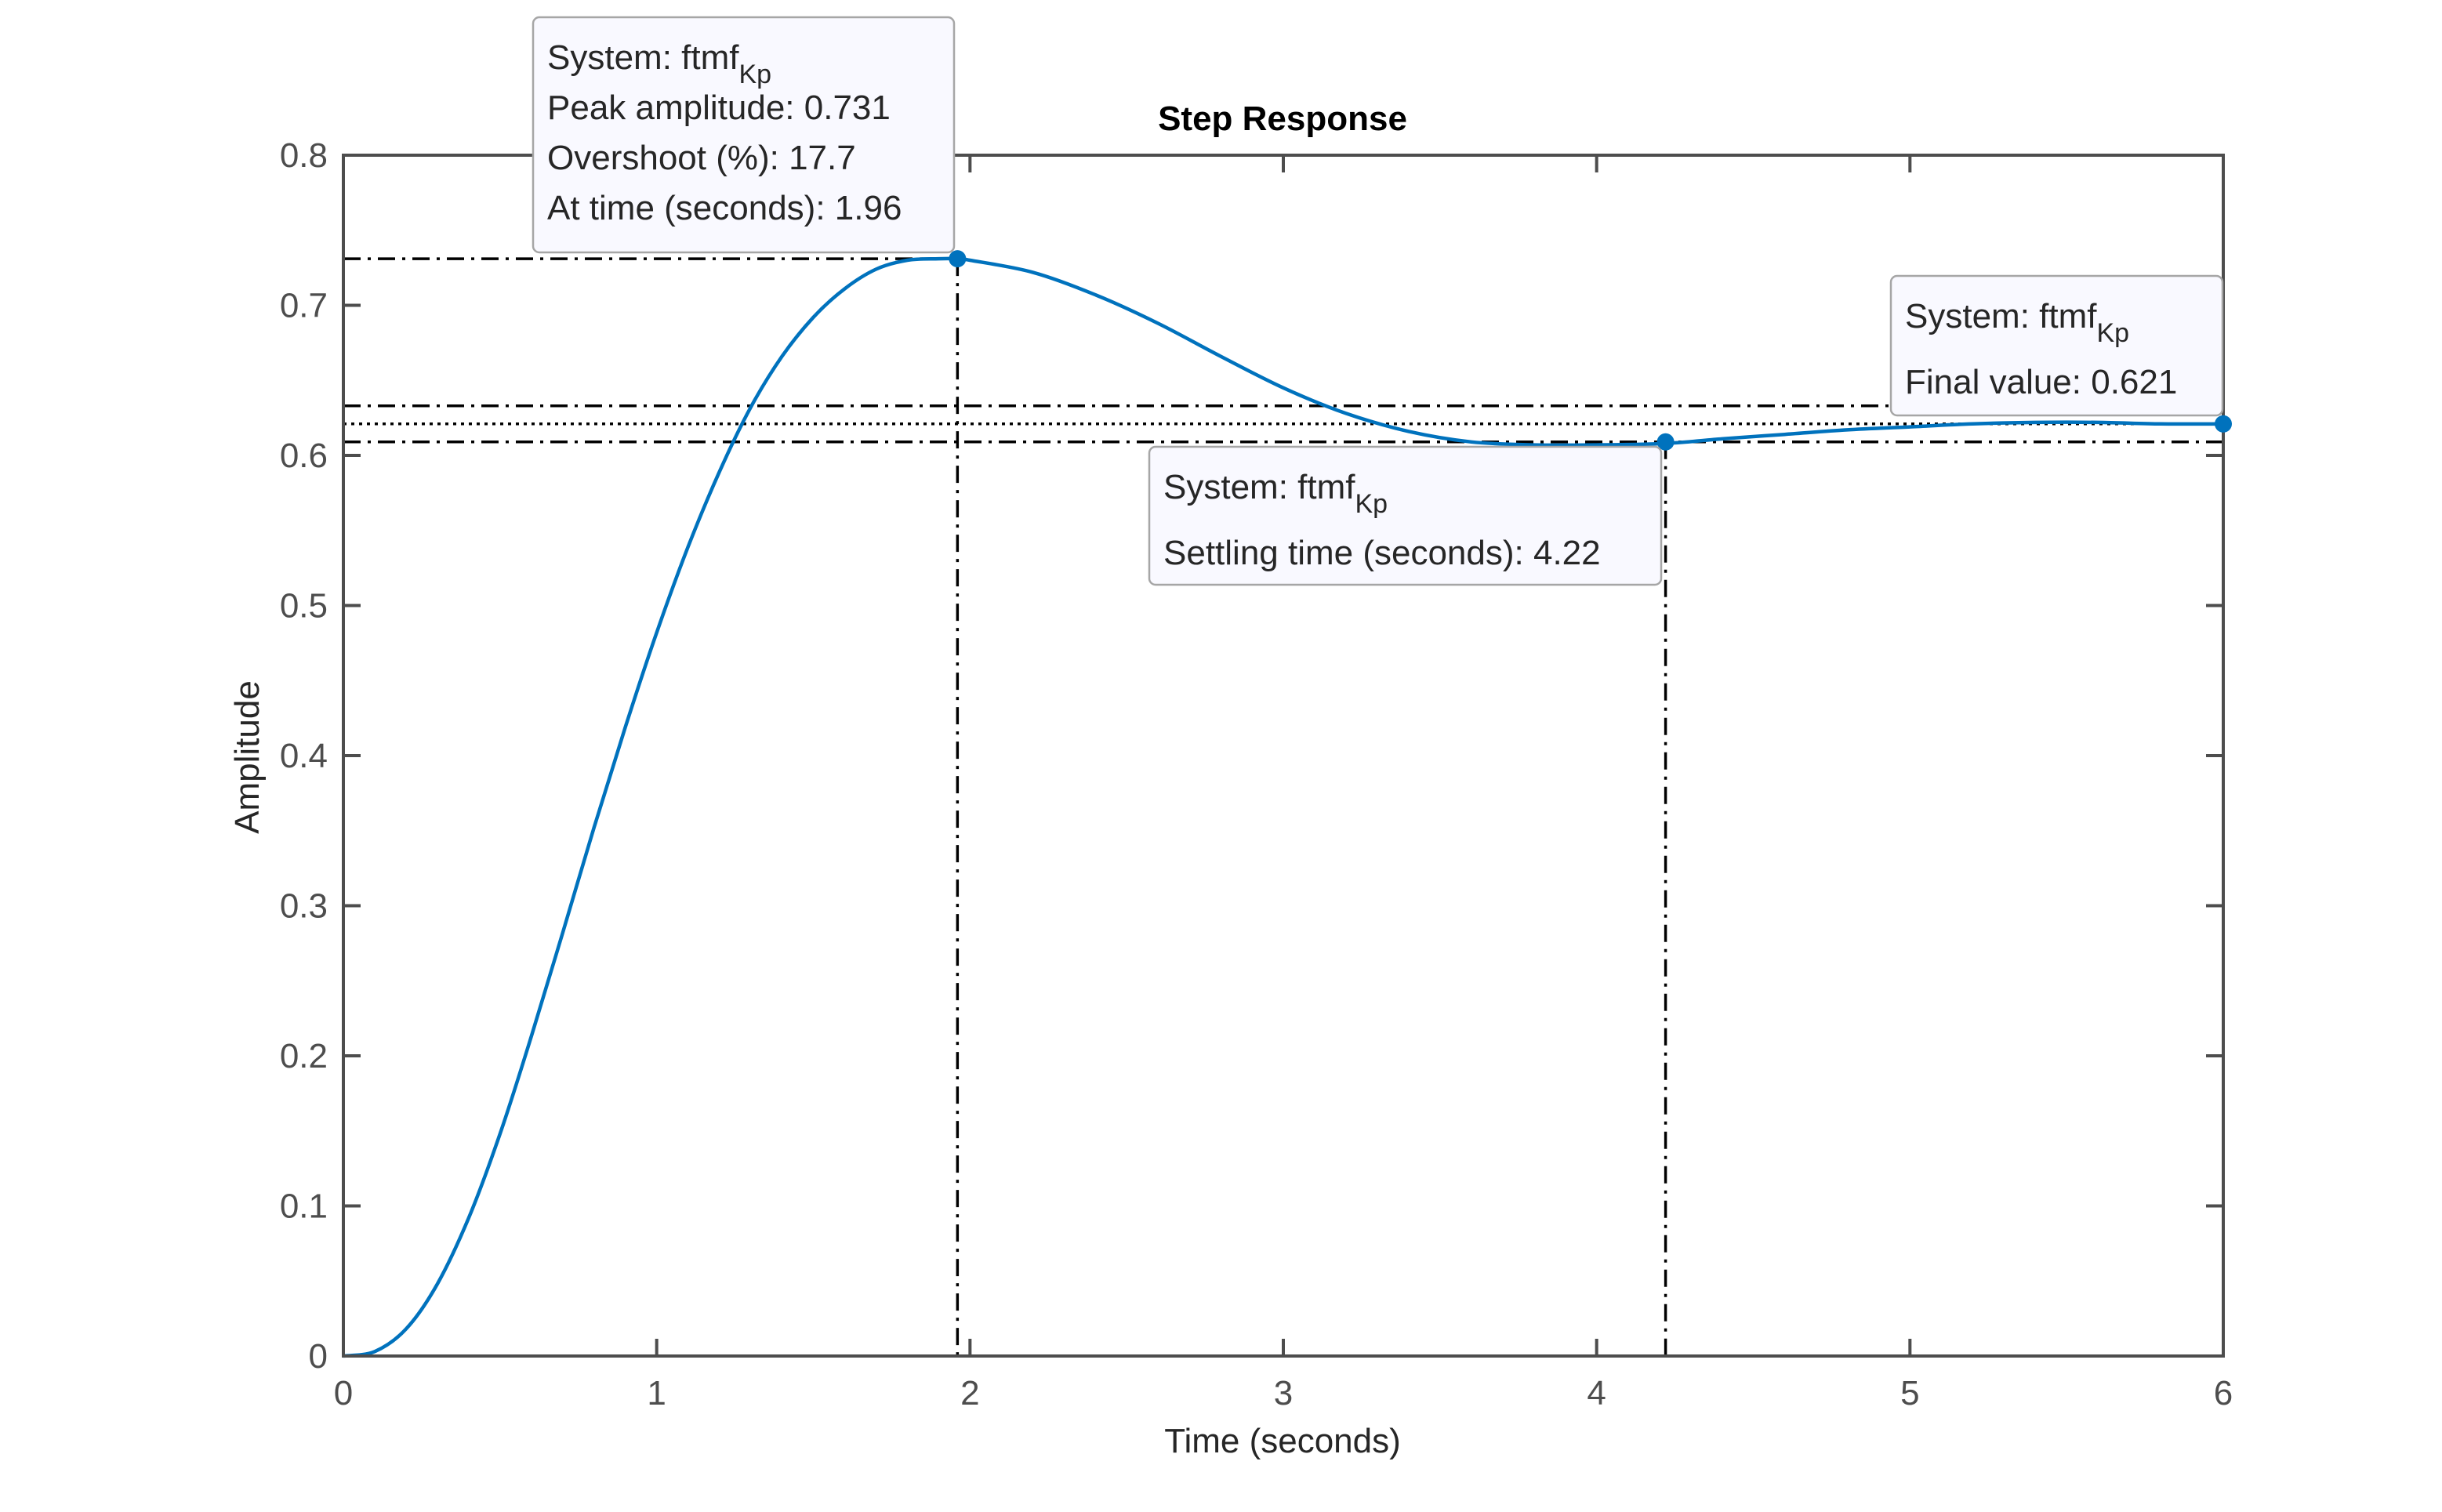  What do you see at coordinates (1591, 350) in the screenshot?
I see `markers` at bounding box center [1591, 350].